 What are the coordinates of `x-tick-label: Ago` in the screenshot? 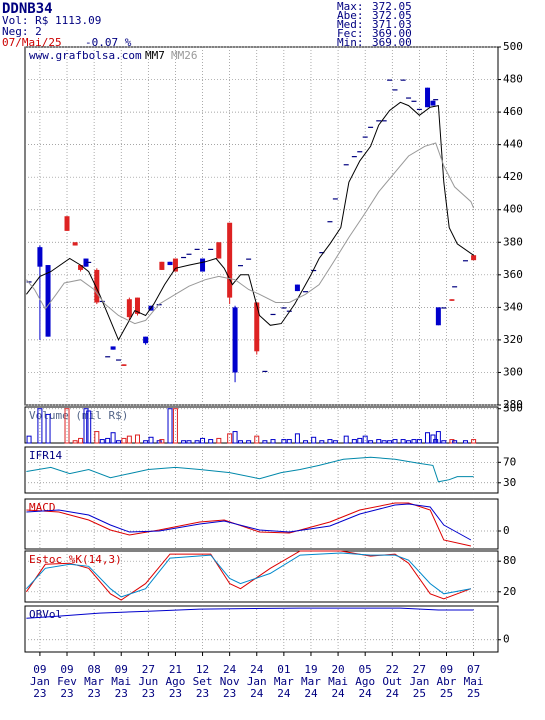 It's located at (176, 681).